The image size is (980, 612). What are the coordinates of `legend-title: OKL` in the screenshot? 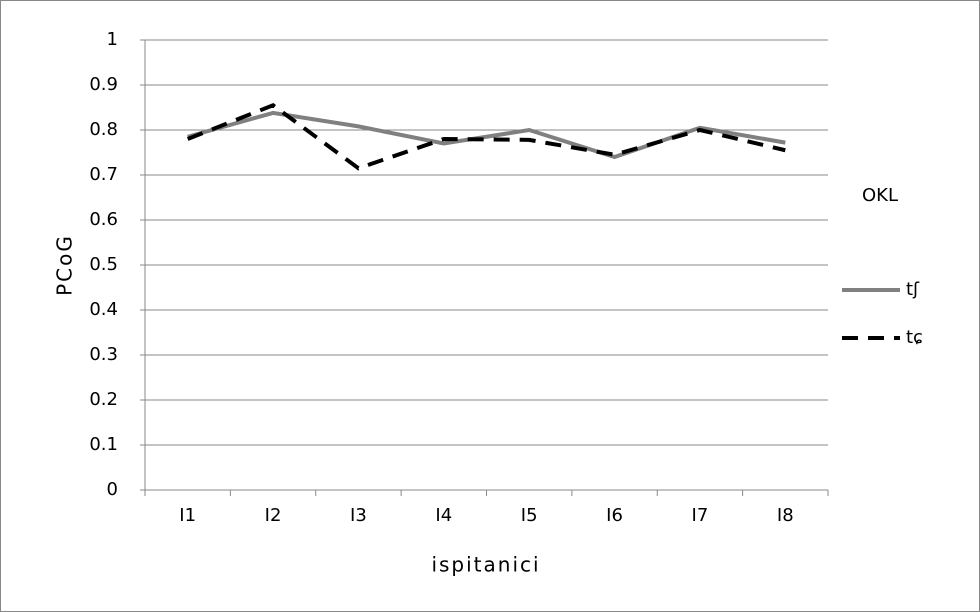 It's located at (880, 195).